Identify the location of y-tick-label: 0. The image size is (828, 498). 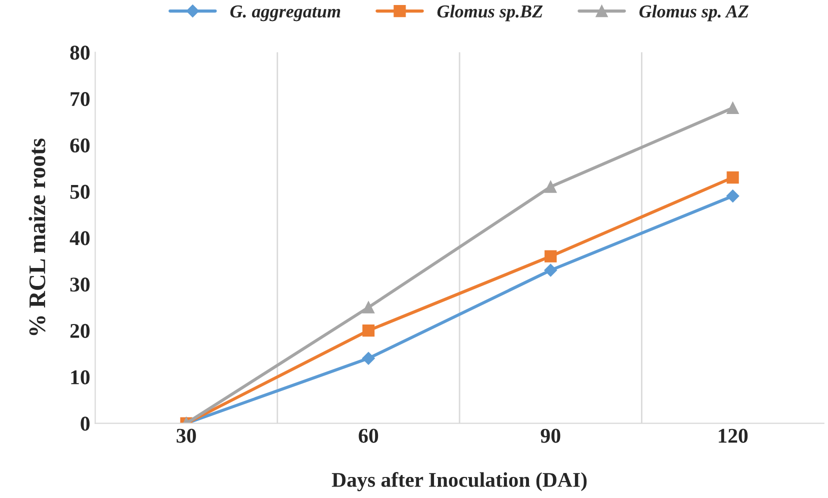
(85, 423).